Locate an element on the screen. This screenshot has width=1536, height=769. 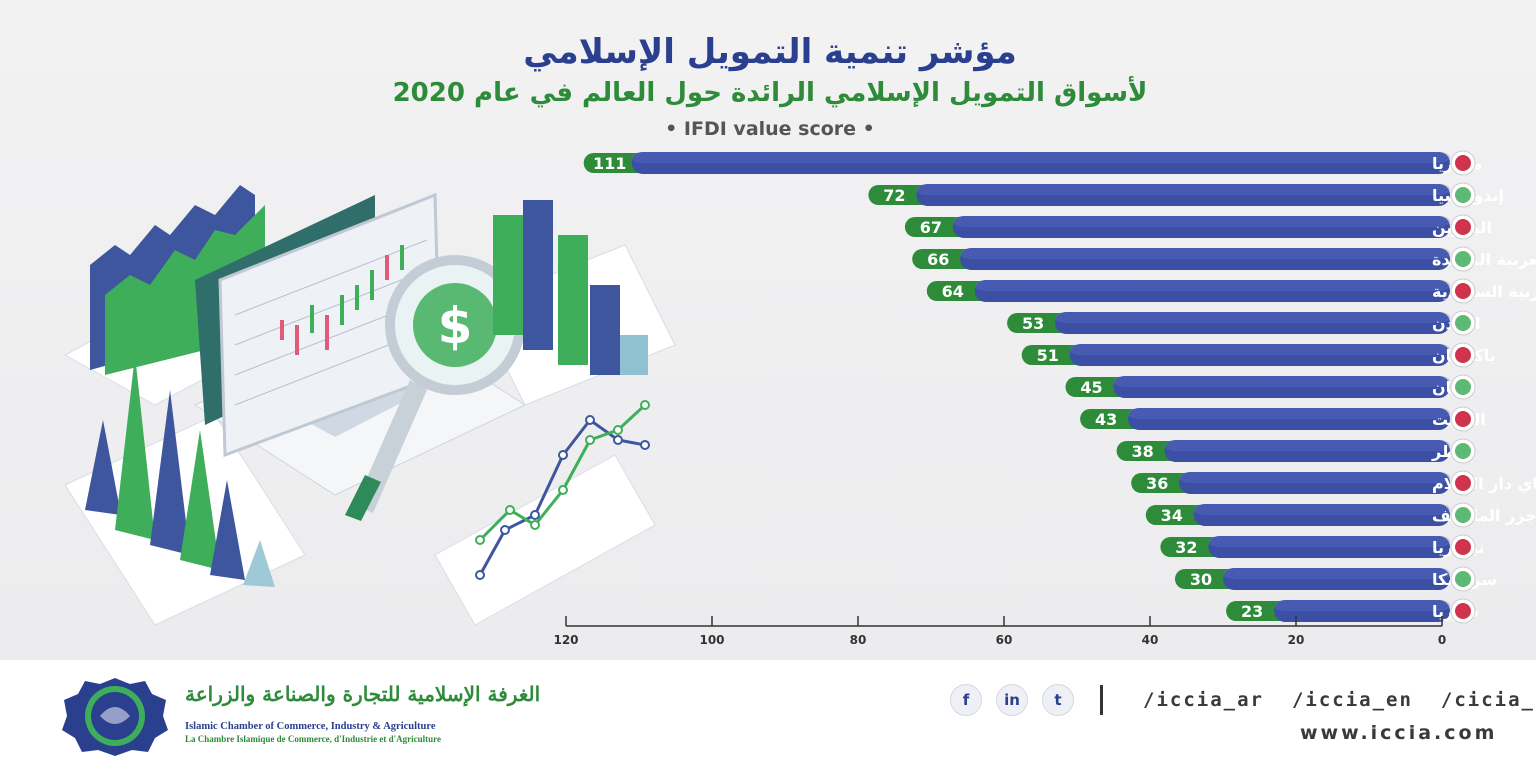
value-label: 38 is located at coordinates (1142, 451).